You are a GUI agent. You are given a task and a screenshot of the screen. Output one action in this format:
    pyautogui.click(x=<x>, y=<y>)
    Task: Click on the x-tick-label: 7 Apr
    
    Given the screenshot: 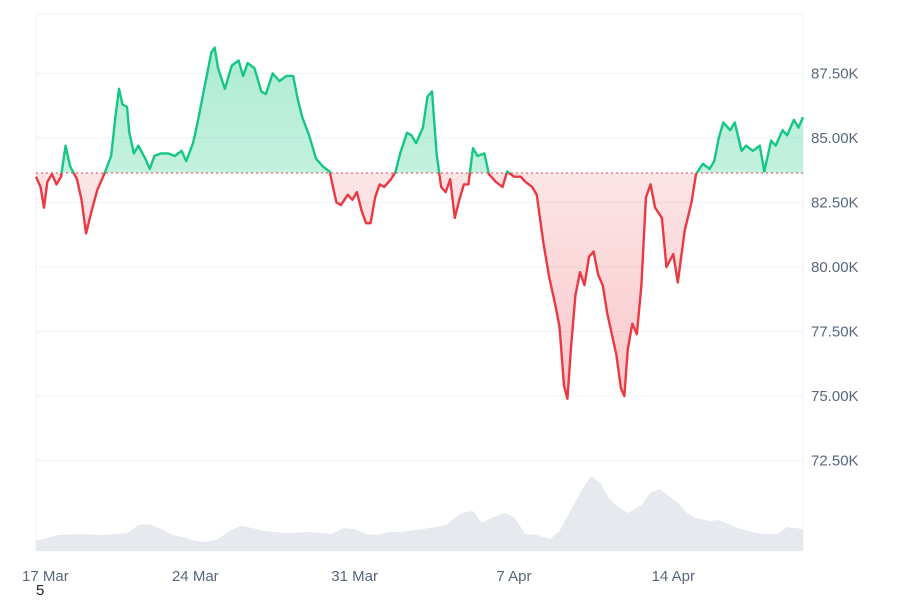 What is the action you would take?
    pyautogui.click(x=513, y=576)
    